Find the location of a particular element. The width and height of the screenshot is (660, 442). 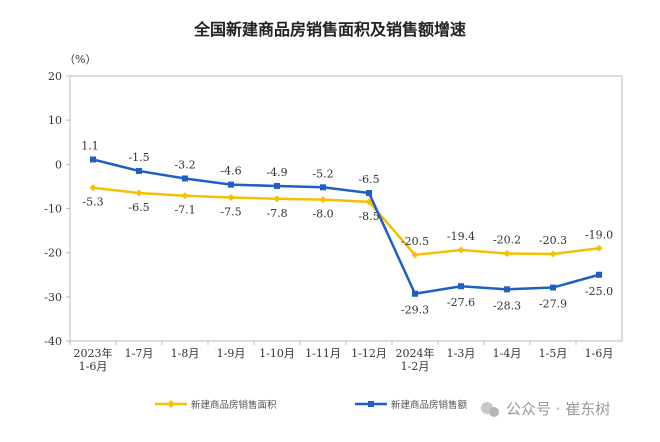

data-label: -20.3 is located at coordinates (553, 240).